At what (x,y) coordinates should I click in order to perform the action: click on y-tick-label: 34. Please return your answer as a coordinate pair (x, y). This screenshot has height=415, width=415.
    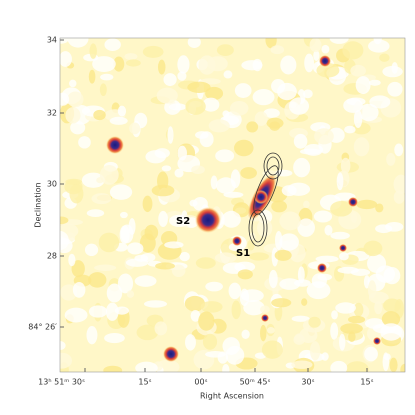
    Looking at the image, I should click on (52, 40).